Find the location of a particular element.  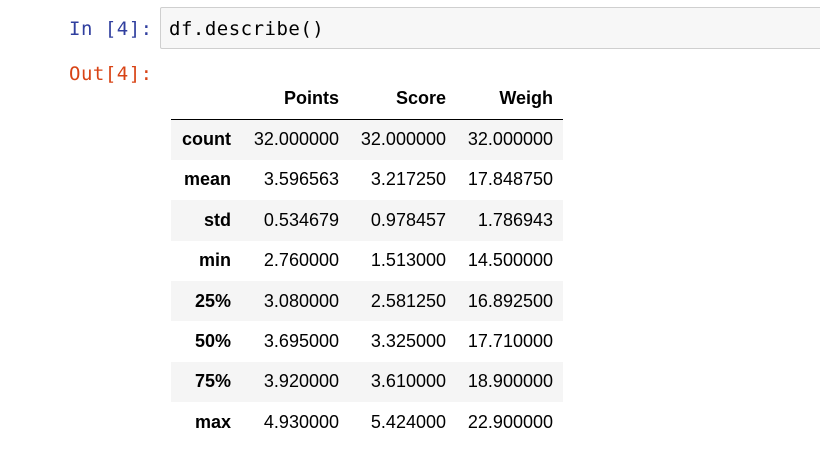

table-cell: 3.080000 is located at coordinates (301, 300).